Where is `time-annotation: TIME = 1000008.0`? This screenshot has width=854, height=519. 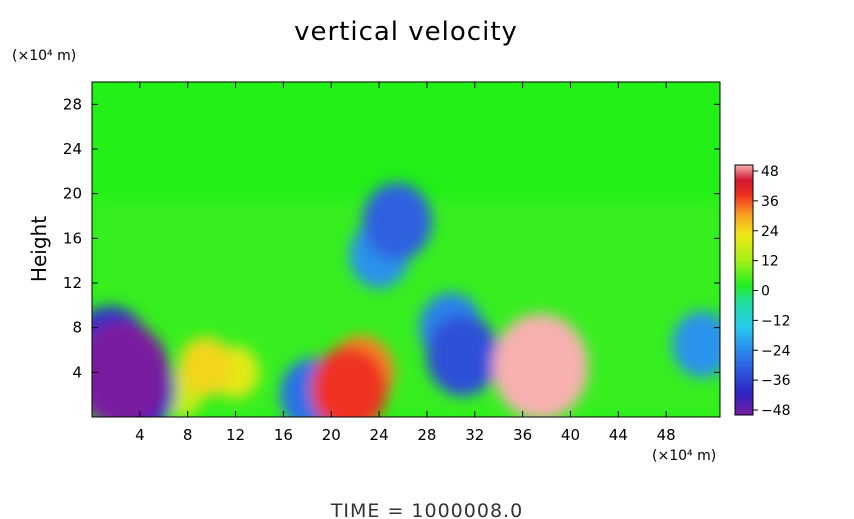
time-annotation: TIME = 1000008.0 is located at coordinates (426, 509).